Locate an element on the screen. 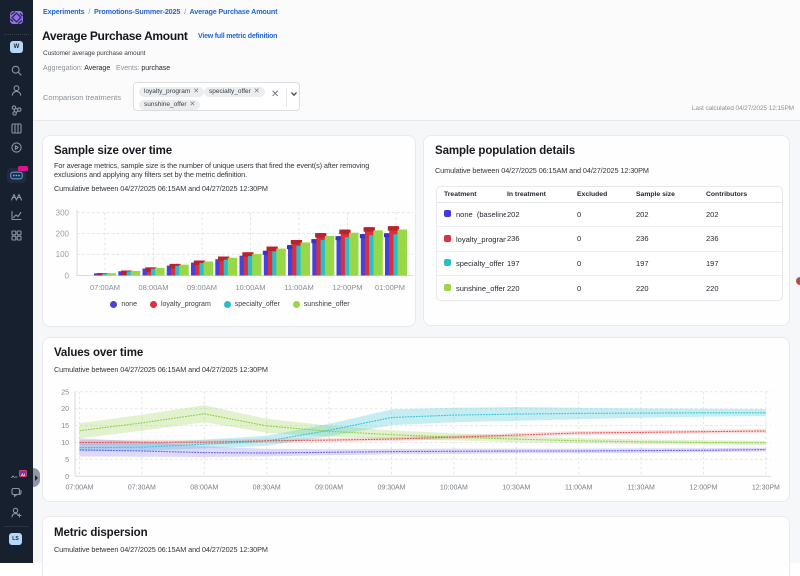  svg-text: 15 is located at coordinates (65, 426).